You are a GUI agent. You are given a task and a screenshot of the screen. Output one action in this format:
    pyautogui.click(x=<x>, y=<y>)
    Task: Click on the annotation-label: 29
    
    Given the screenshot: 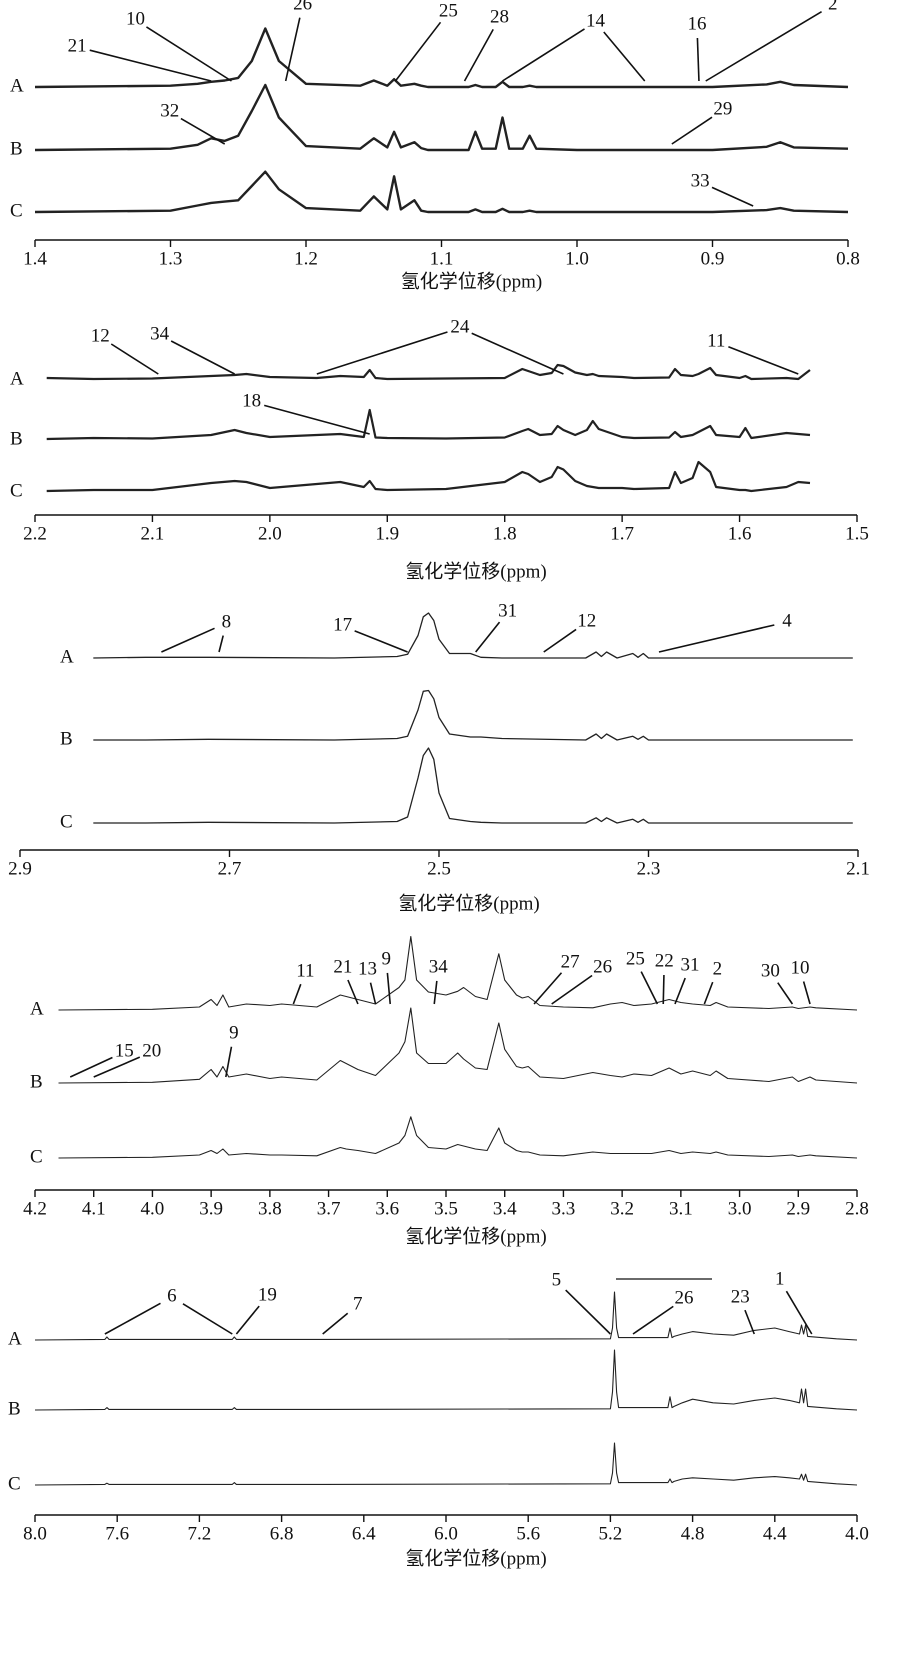 What is the action you would take?
    pyautogui.click(x=722, y=108)
    